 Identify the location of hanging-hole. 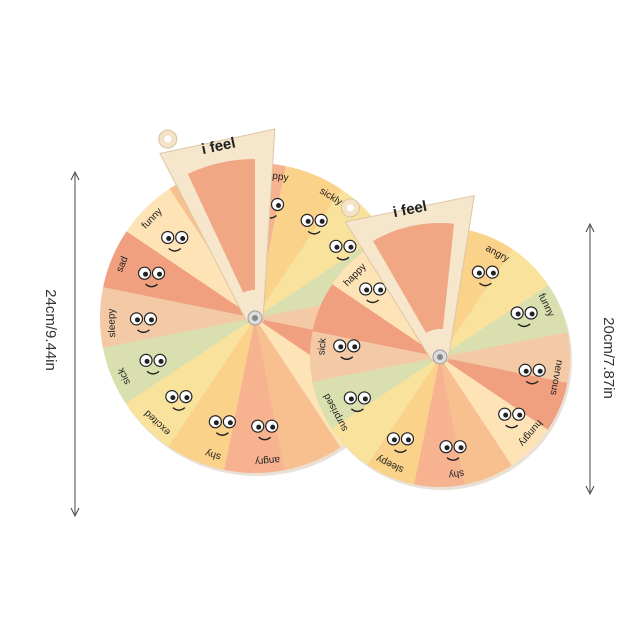
(168, 139).